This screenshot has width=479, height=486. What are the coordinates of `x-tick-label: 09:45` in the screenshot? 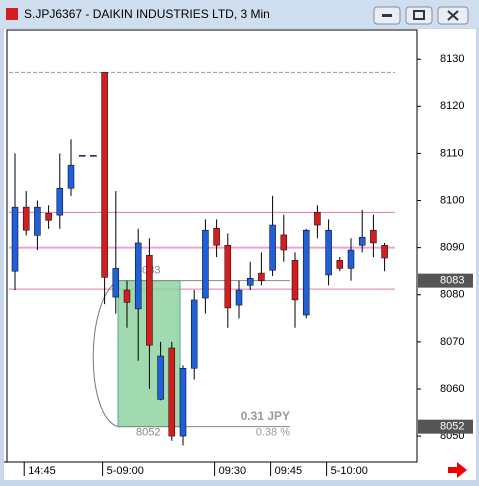 It's located at (289, 471).